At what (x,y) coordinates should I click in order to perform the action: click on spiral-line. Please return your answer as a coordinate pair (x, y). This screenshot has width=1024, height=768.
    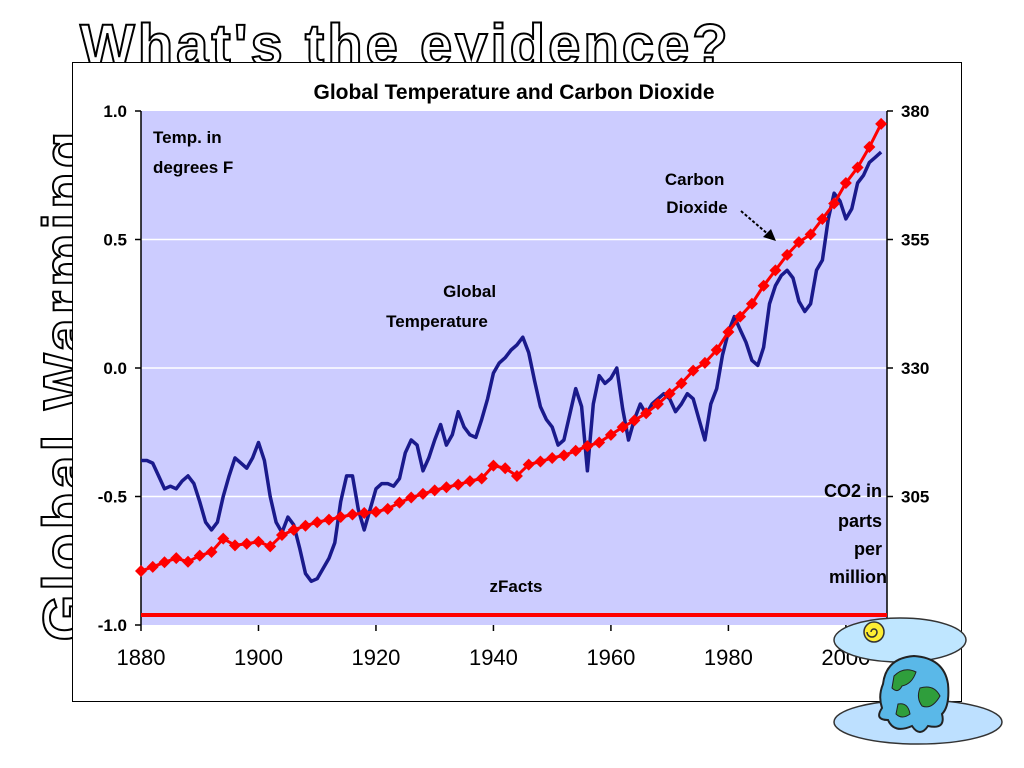
    Looking at the image, I should click on (872, 633).